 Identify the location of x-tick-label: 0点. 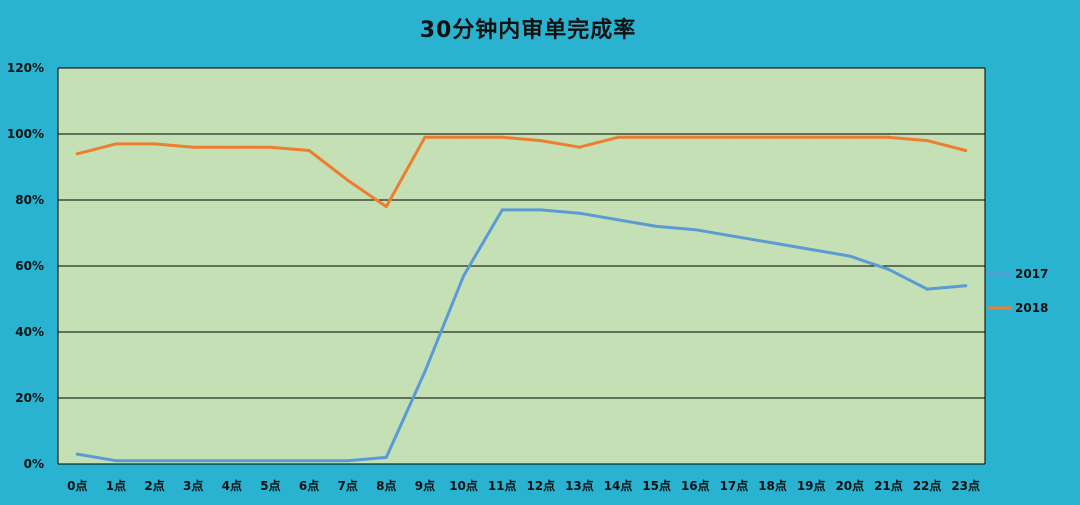
(77, 485).